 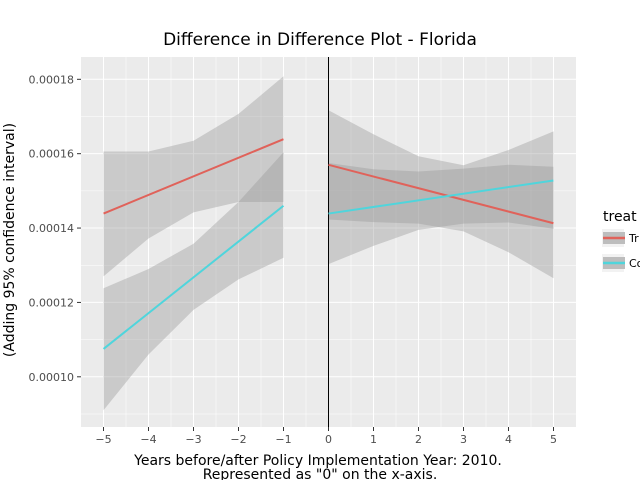 What do you see at coordinates (52, 377) in the screenshot?
I see `y-tick-label: 0.00010` at bounding box center [52, 377].